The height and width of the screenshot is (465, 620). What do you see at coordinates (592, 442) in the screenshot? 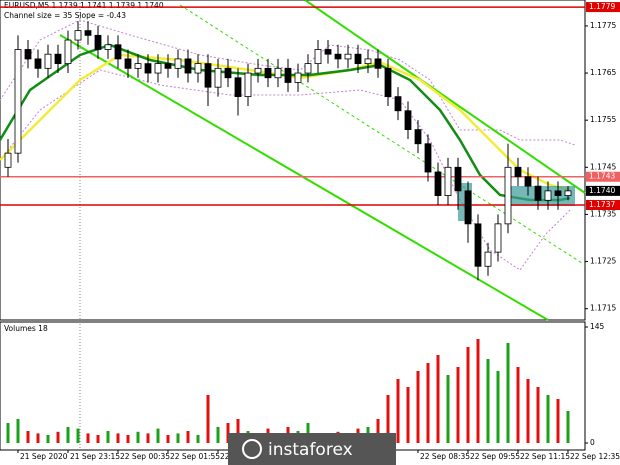
I see `volume-tick-label: 0` at bounding box center [592, 442].